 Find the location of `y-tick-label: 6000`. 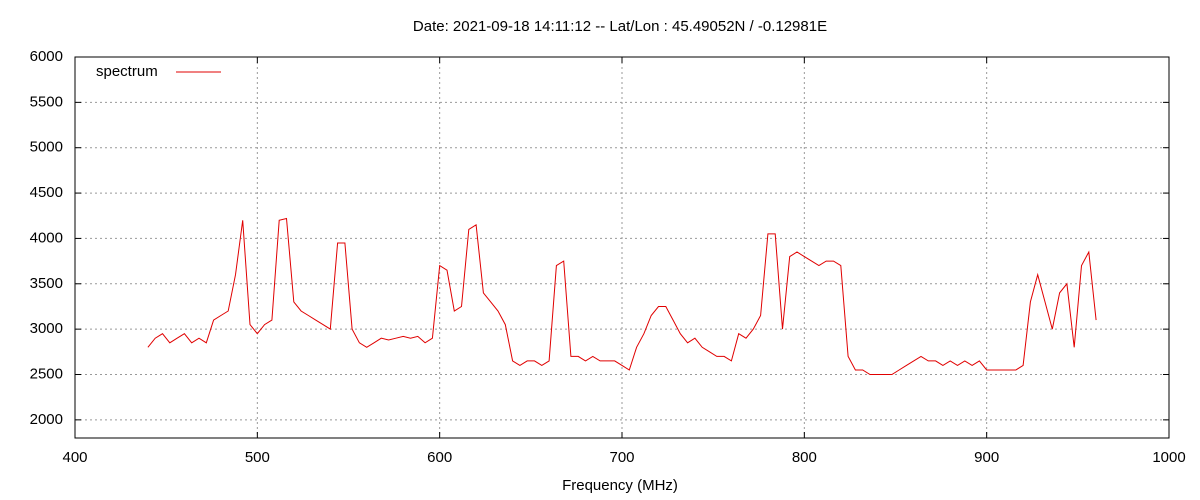

y-tick-label: 6000 is located at coordinates (46, 56).